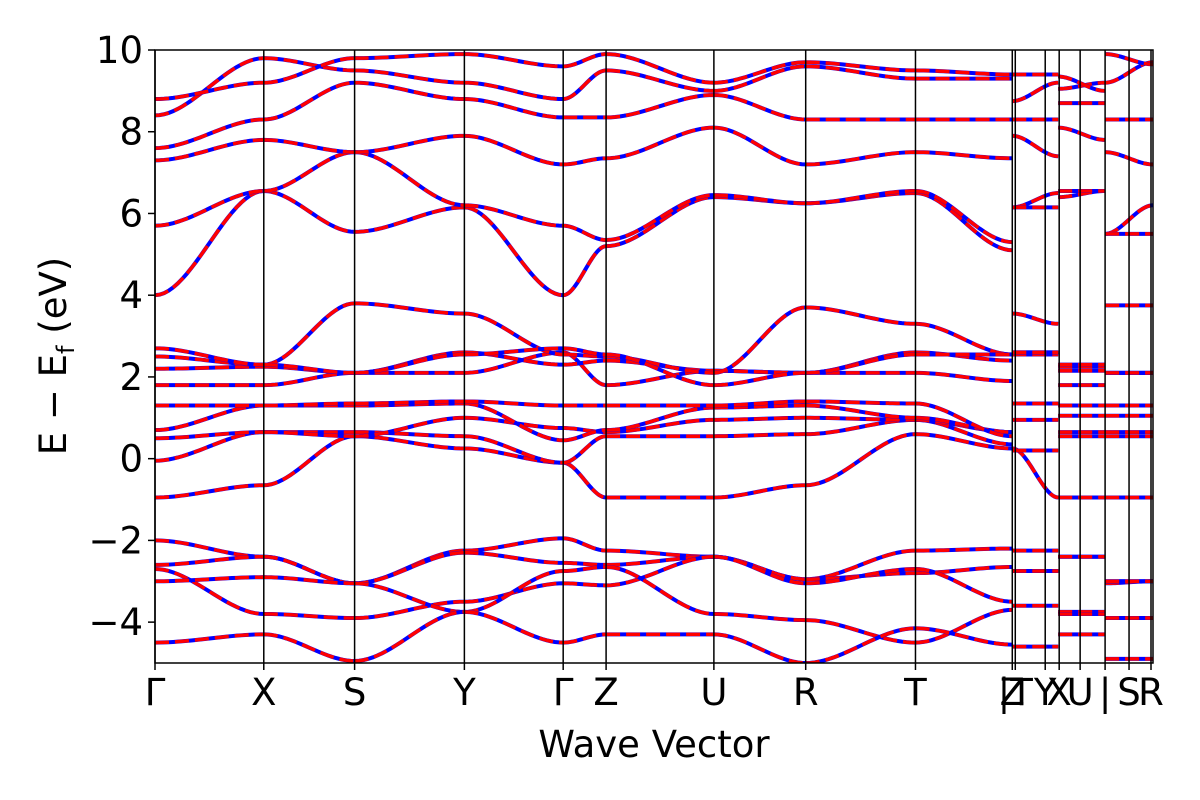 The image size is (1200, 800). I want to click on y-axis-label: E − Ef (eV), so click(56, 356).